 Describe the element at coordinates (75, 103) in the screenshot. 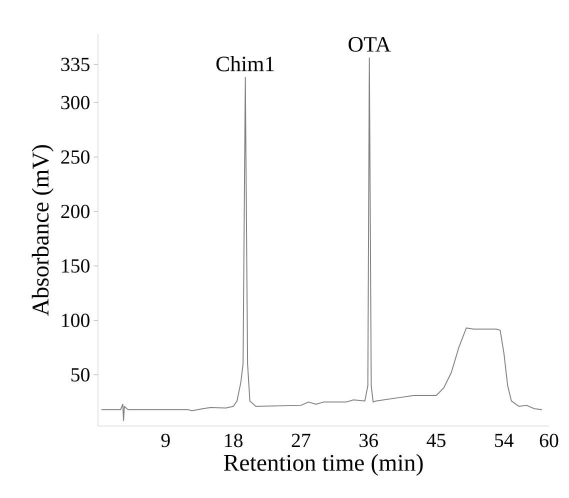

I see `y-tick-label: 300` at that location.